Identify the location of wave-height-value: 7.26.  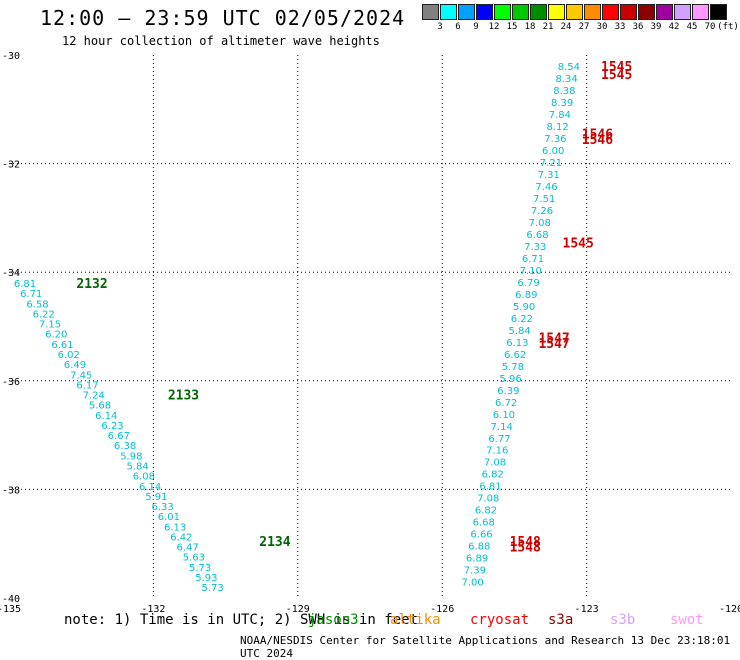
(542, 211).